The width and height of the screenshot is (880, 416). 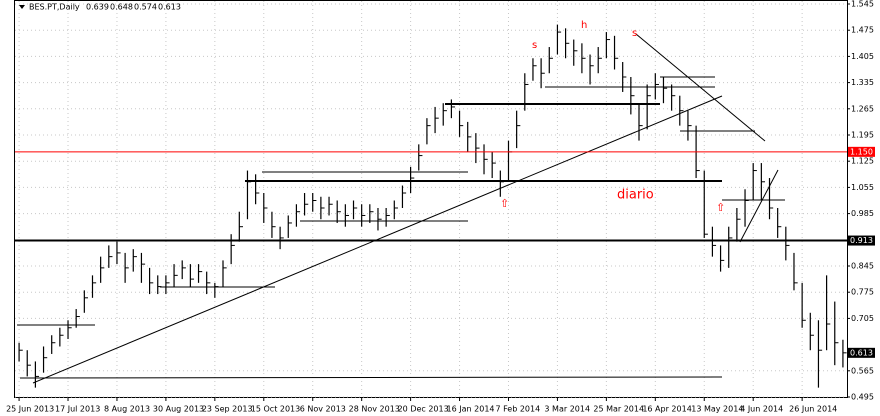 I want to click on y-tick-label: 0.845, so click(x=862, y=266).